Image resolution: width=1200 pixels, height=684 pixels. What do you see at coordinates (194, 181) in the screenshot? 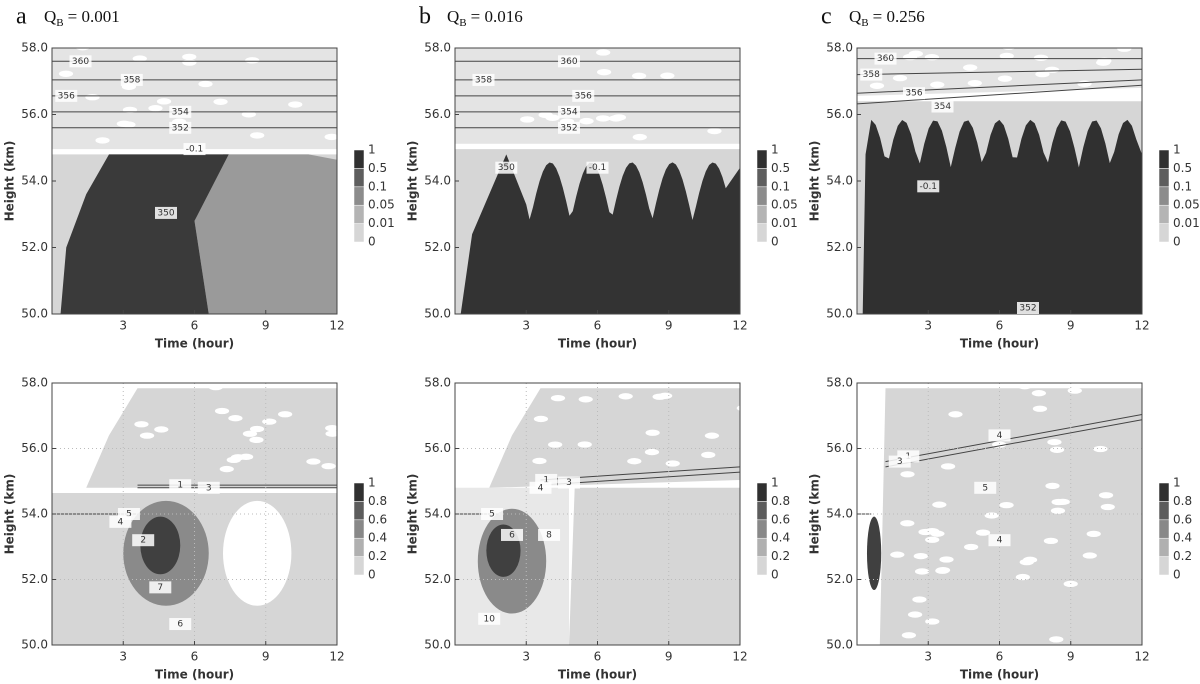
I see `plot-frame` at bounding box center [194, 181].